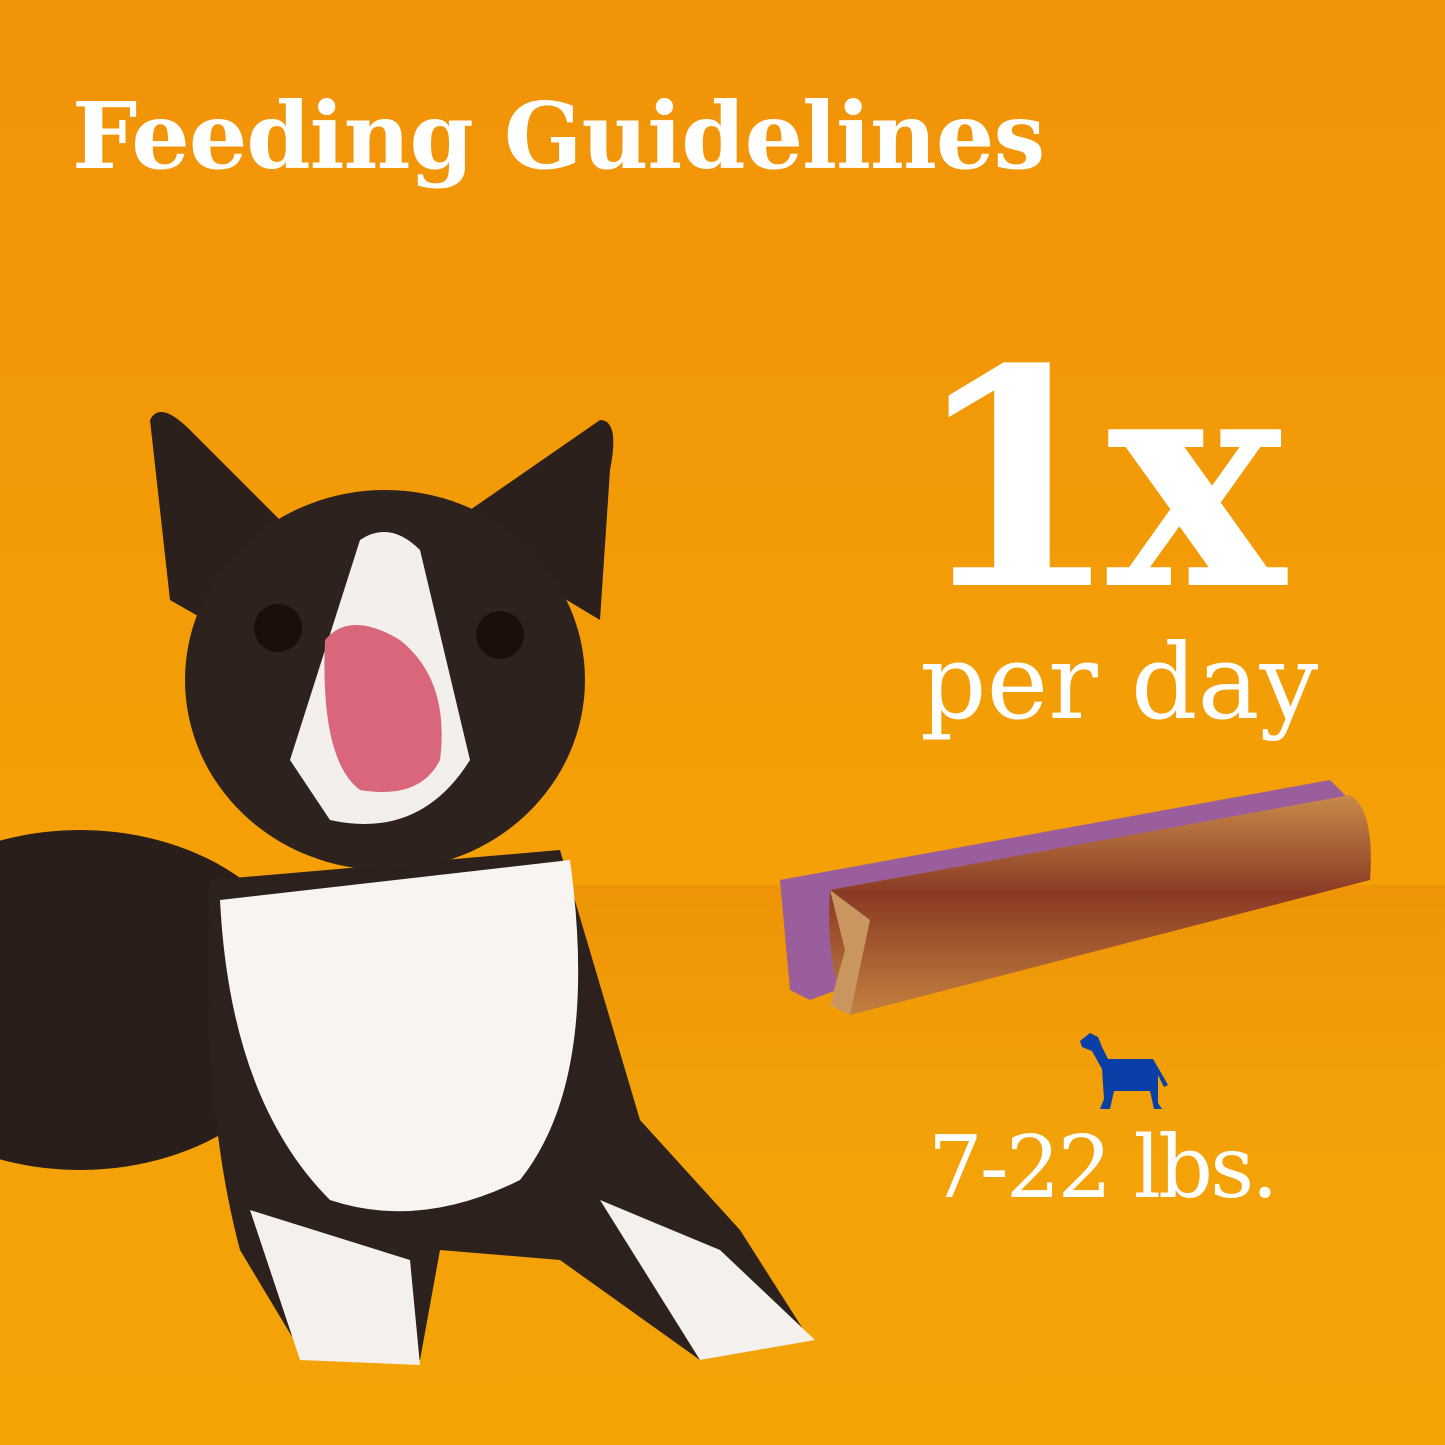  Describe the element at coordinates (1075, 897) in the screenshot. I see `dental-stick-image` at that location.